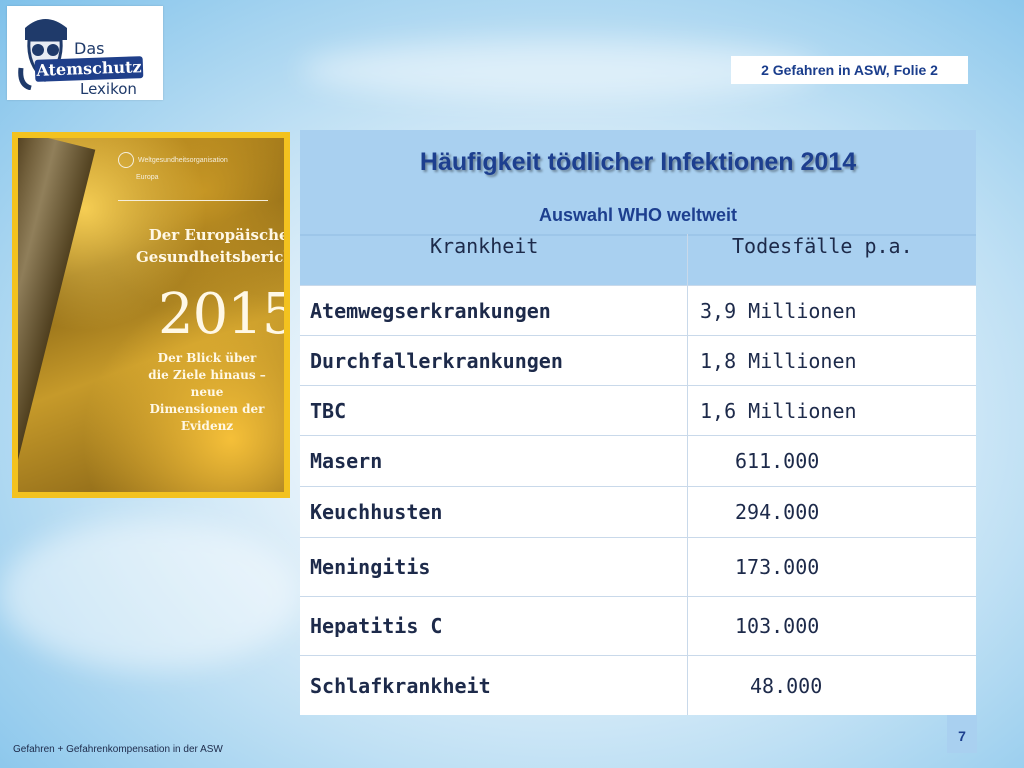  Describe the element at coordinates (147, 177) in the screenshot. I see `cover-region: Europa` at that location.